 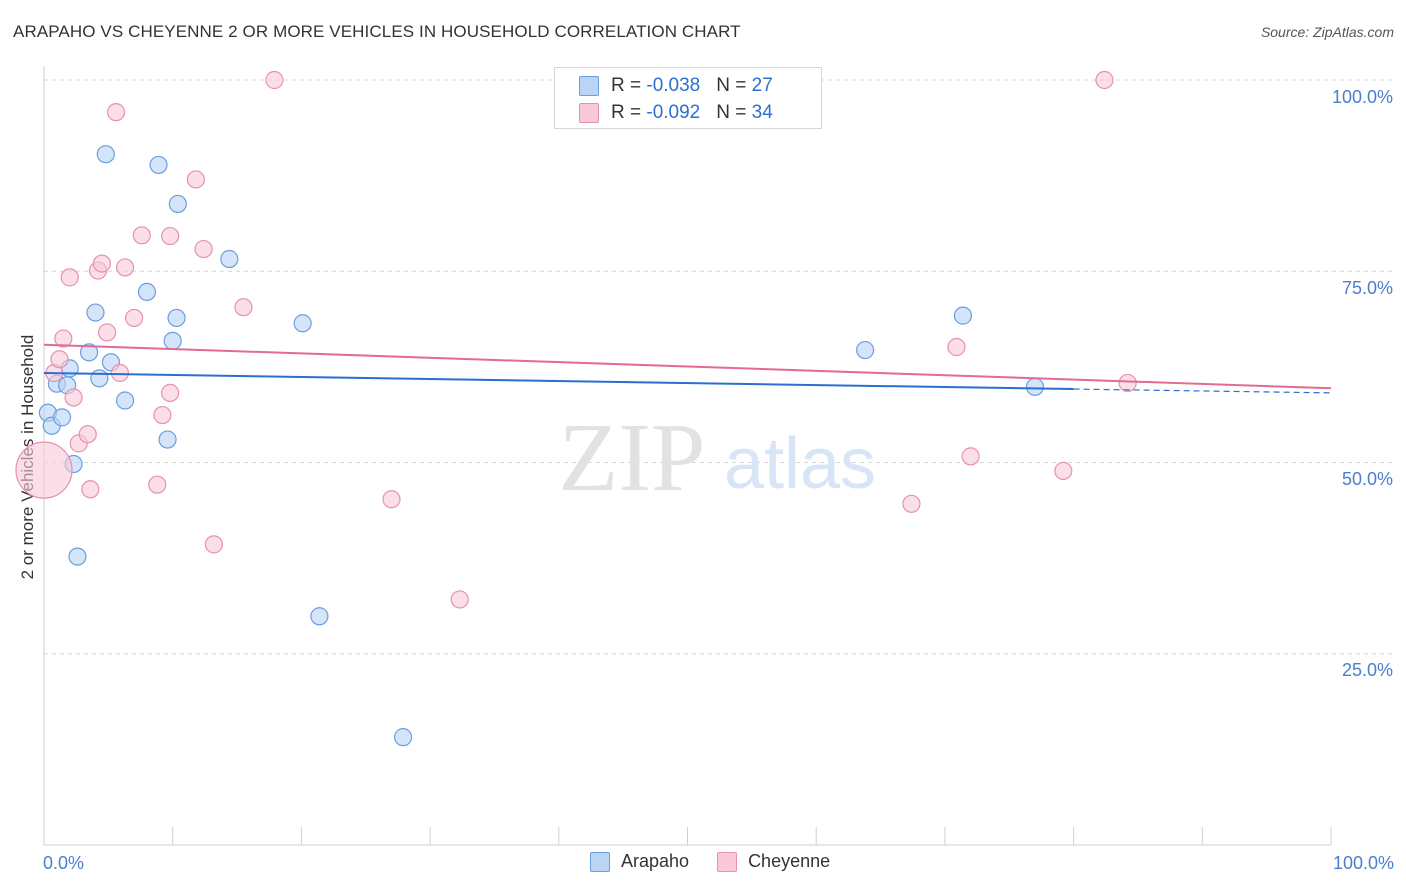 I want to click on n-value: 27, so click(x=762, y=85).